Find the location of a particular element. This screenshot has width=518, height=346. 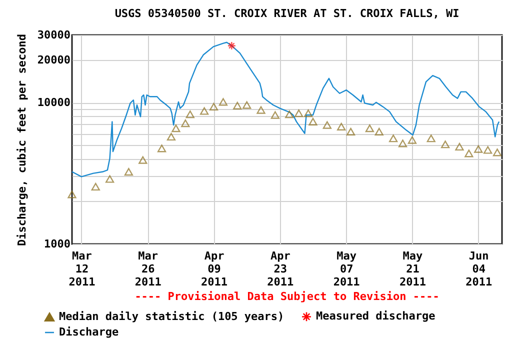

y-tick-label: 20000 is located at coordinates (53, 59).